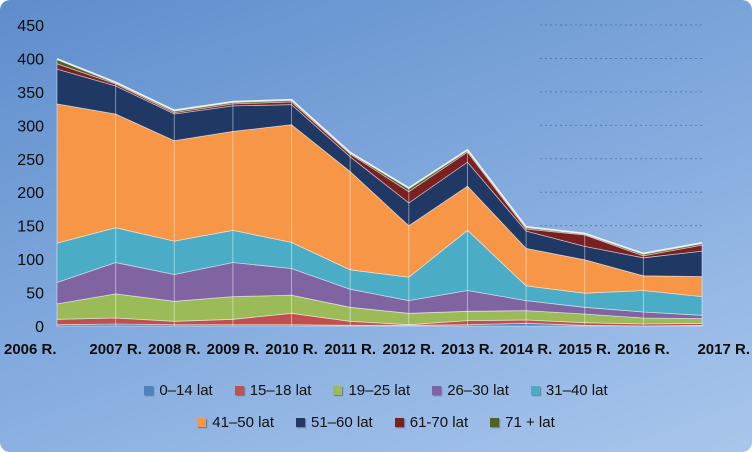 Image resolution: width=752 pixels, height=452 pixels. Describe the element at coordinates (409, 349) in the screenshot. I see `x-tick-label: 2012 R.` at that location.